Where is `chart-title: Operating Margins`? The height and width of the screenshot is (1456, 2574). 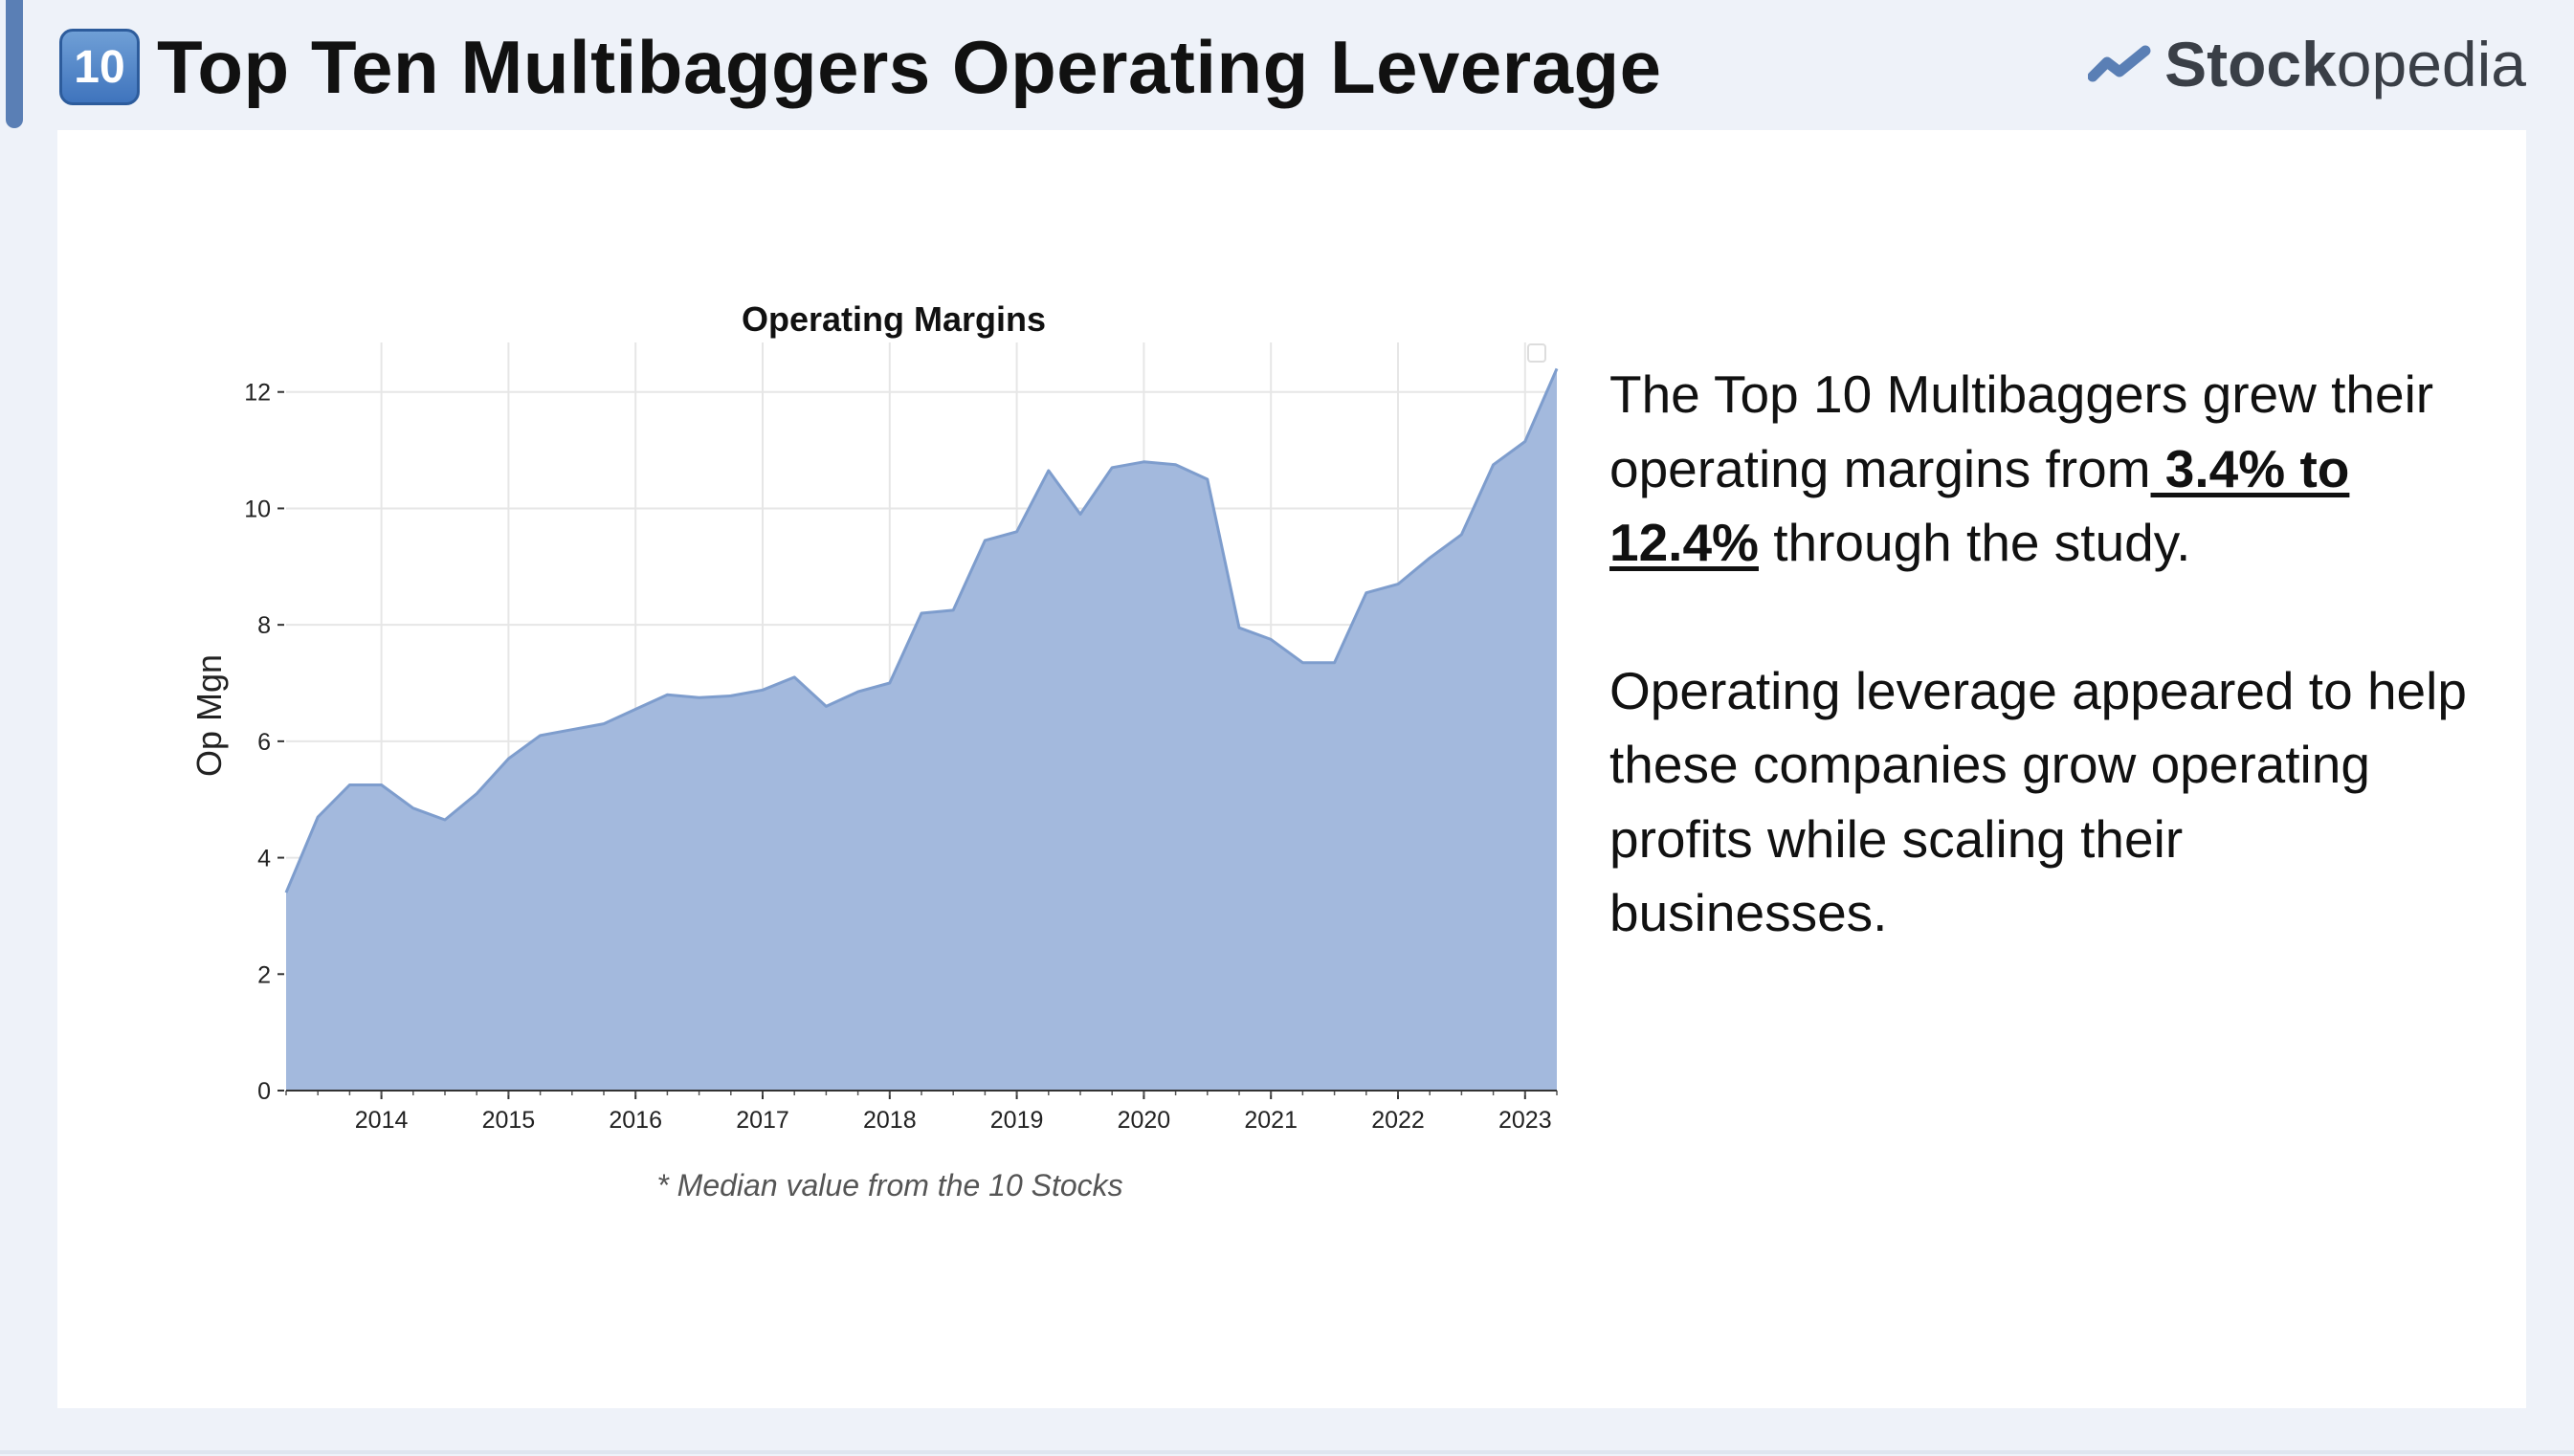 chart-title: Operating Margins is located at coordinates (894, 319).